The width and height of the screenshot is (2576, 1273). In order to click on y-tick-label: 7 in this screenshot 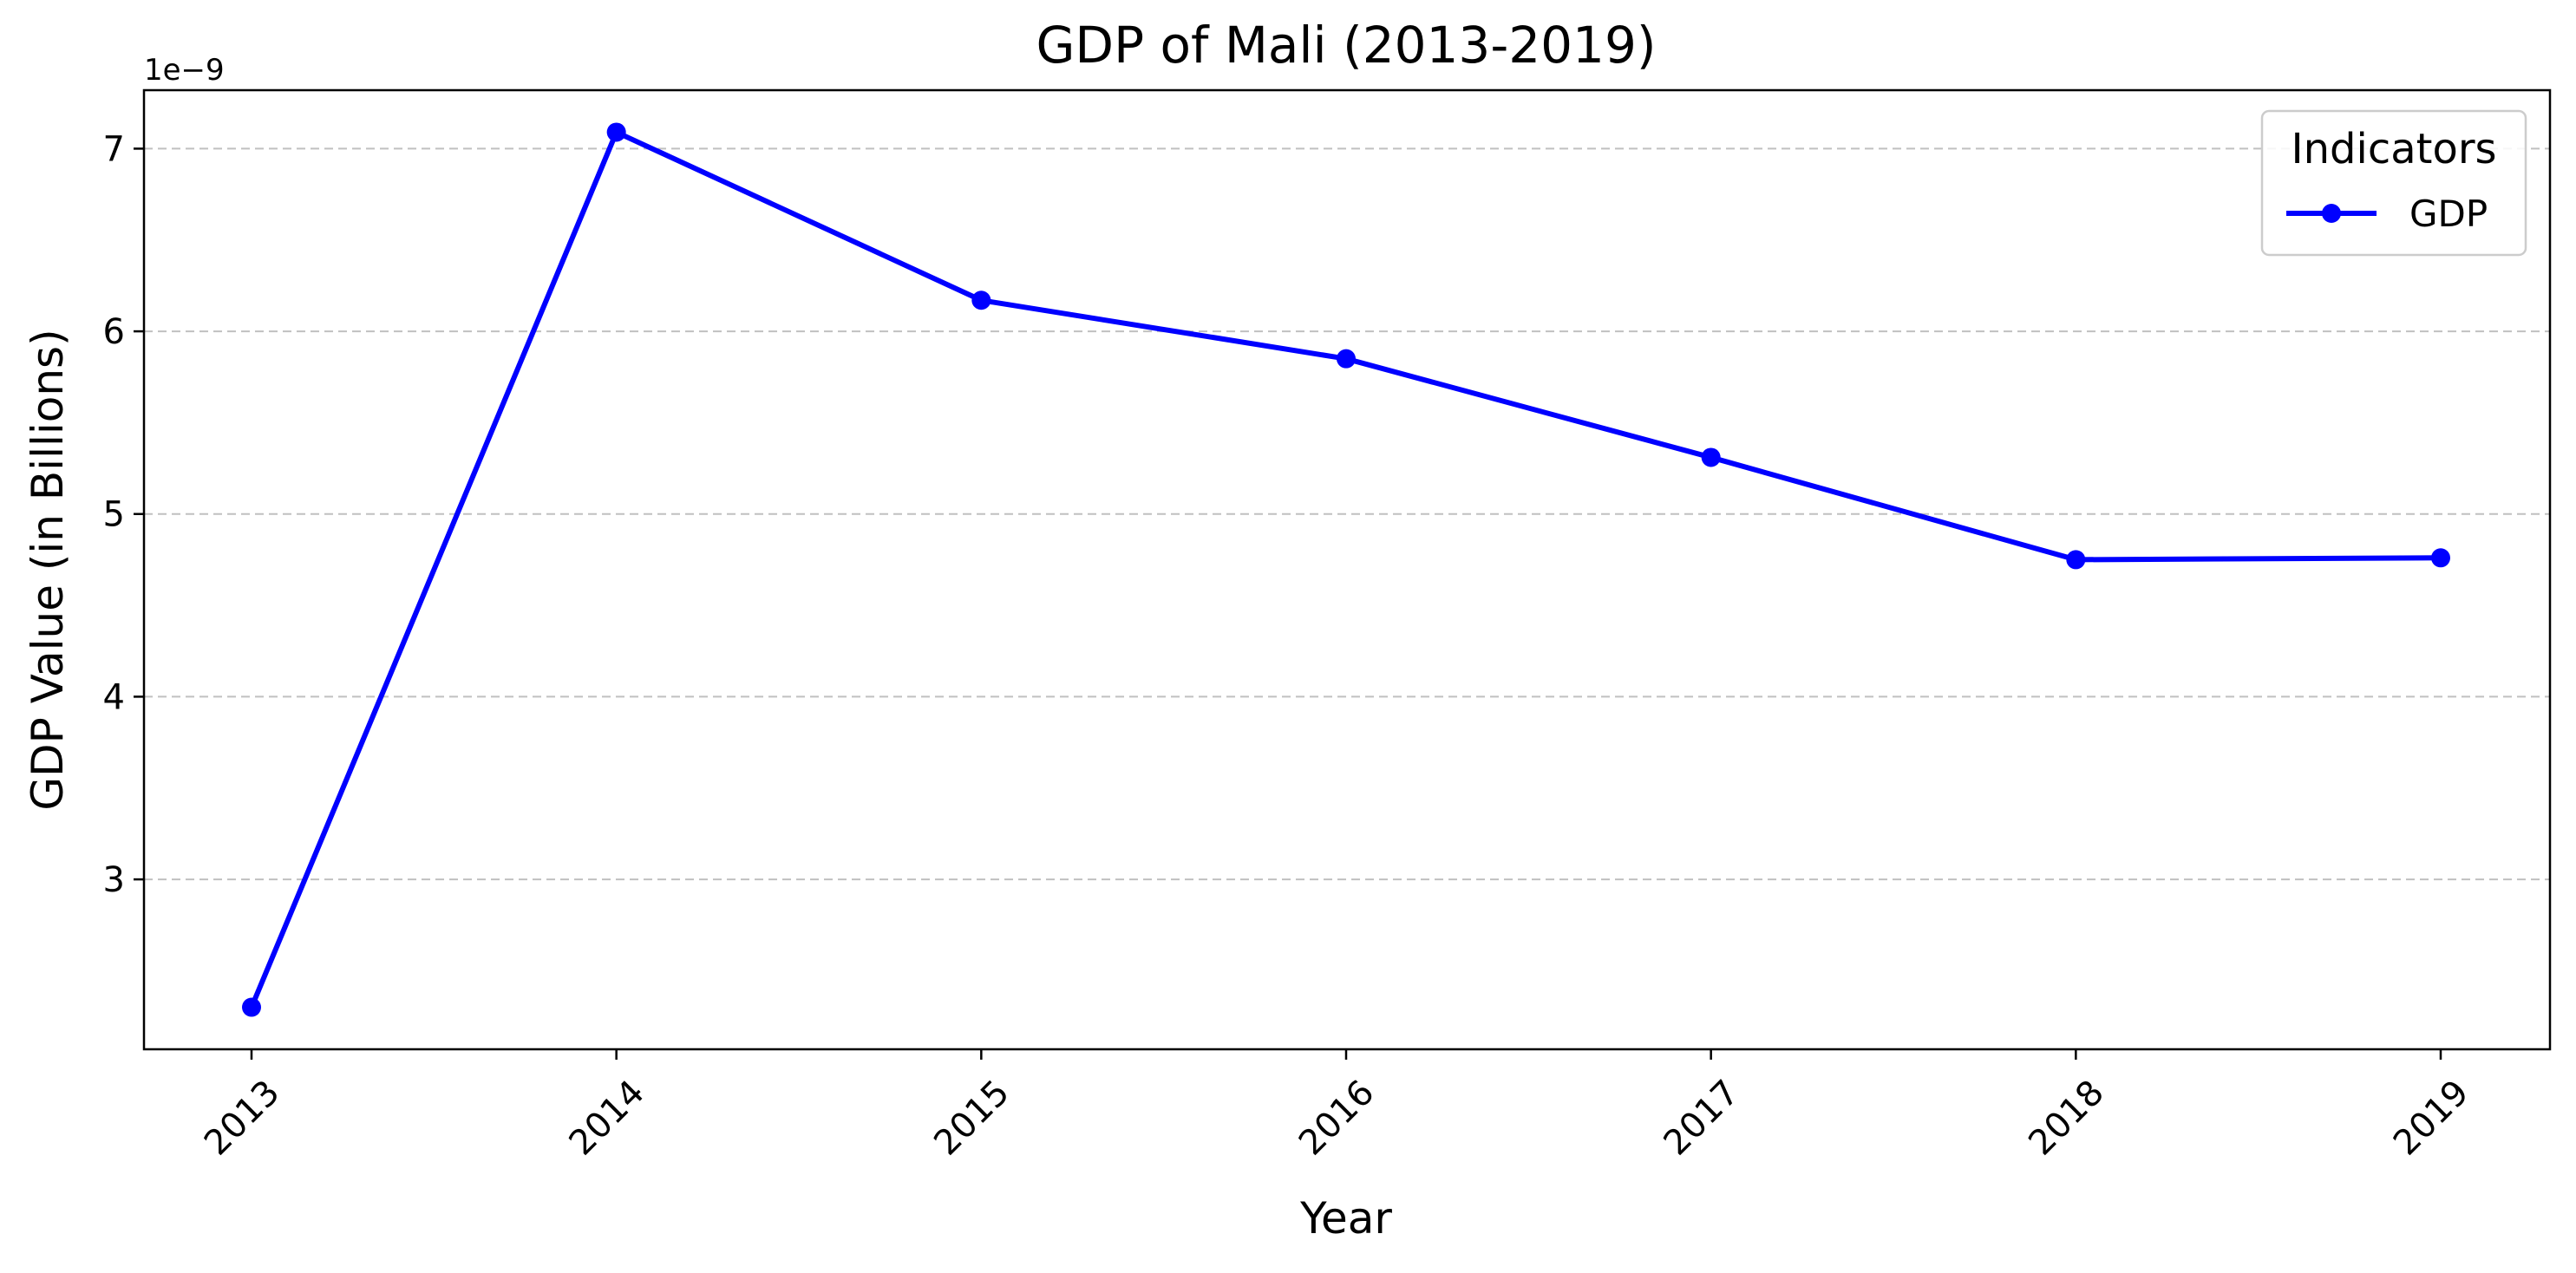, I will do `click(114, 149)`.